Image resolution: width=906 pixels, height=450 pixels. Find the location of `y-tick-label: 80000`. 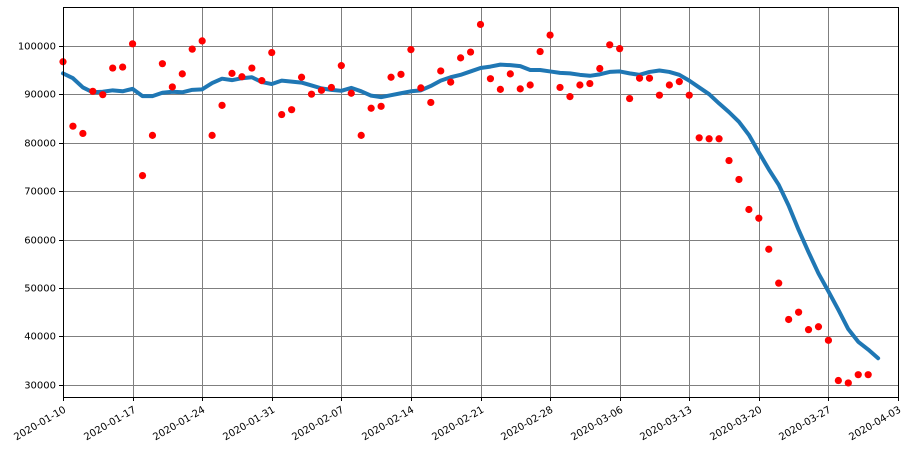

y-tick-label: 80000 is located at coordinates (40, 144).